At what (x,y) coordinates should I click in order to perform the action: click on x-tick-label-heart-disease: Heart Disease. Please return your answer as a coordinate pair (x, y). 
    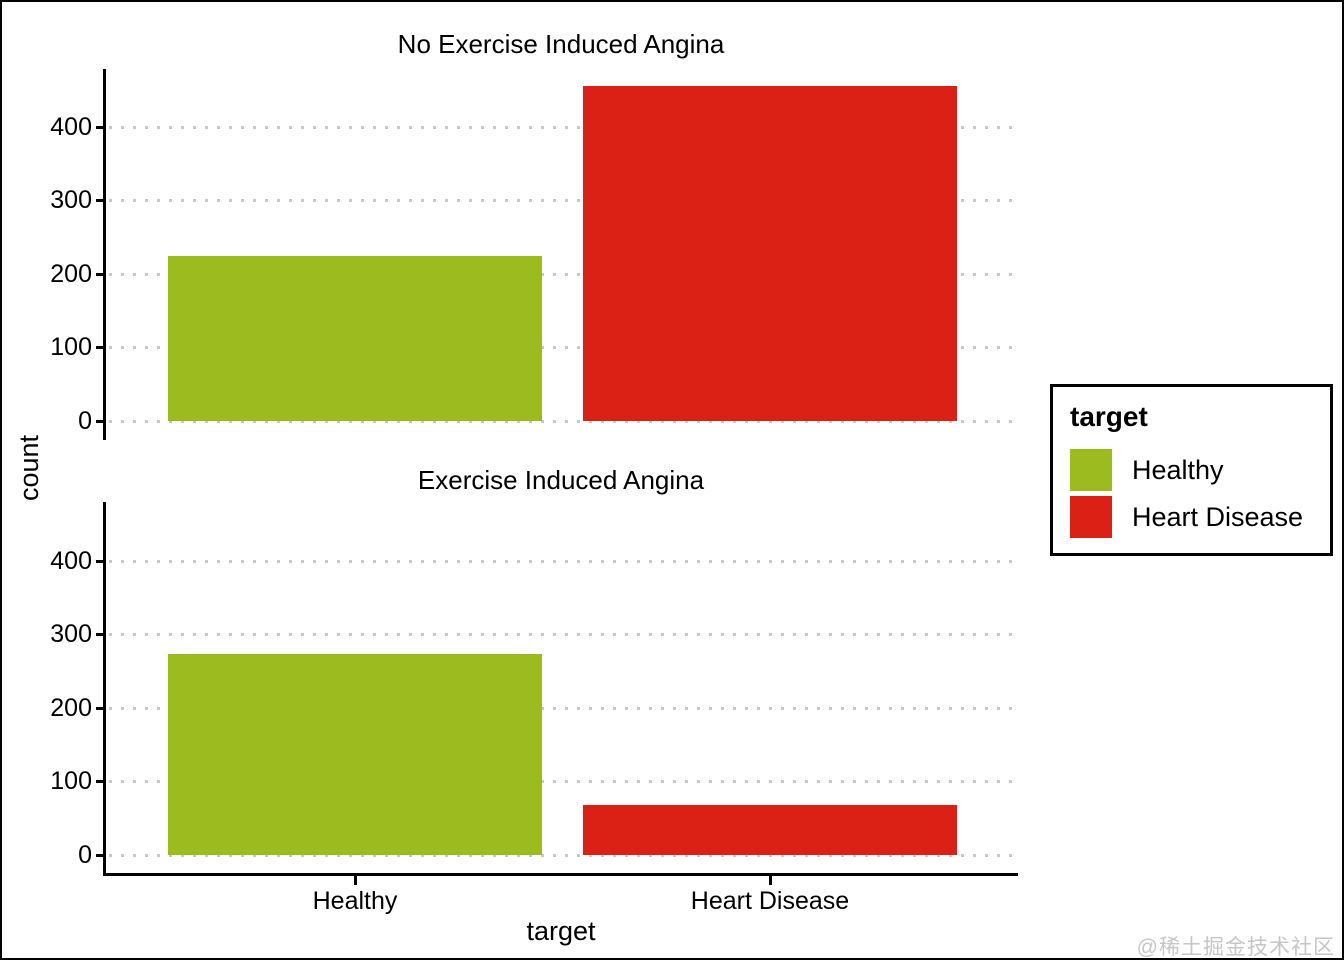
    Looking at the image, I should click on (770, 901).